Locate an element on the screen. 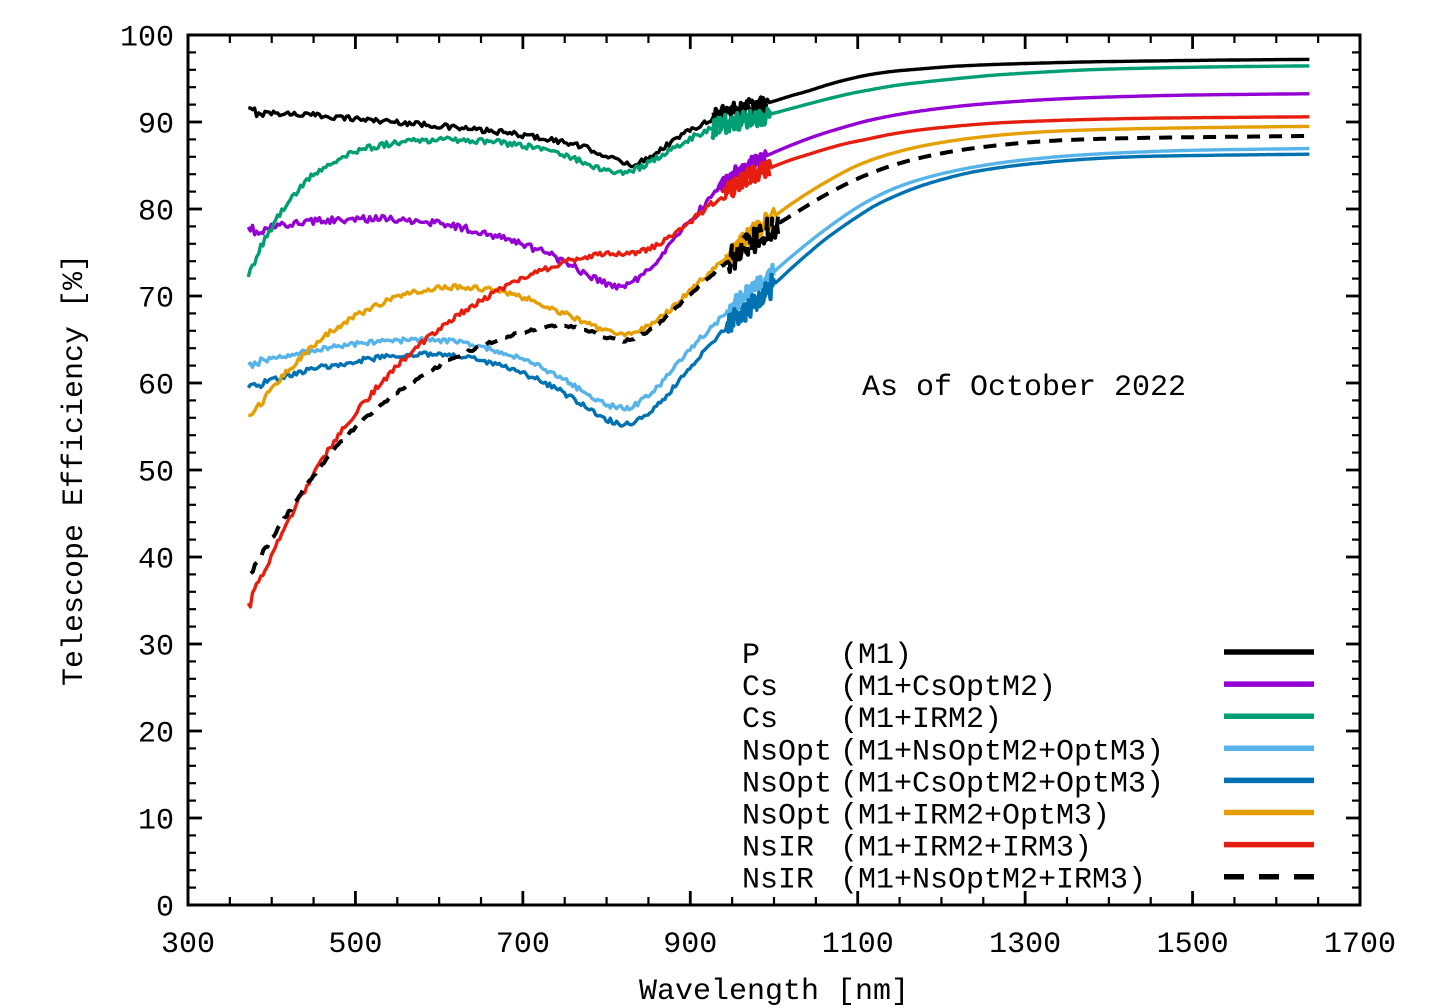  y-tick-label: 50 is located at coordinates (156, 474).